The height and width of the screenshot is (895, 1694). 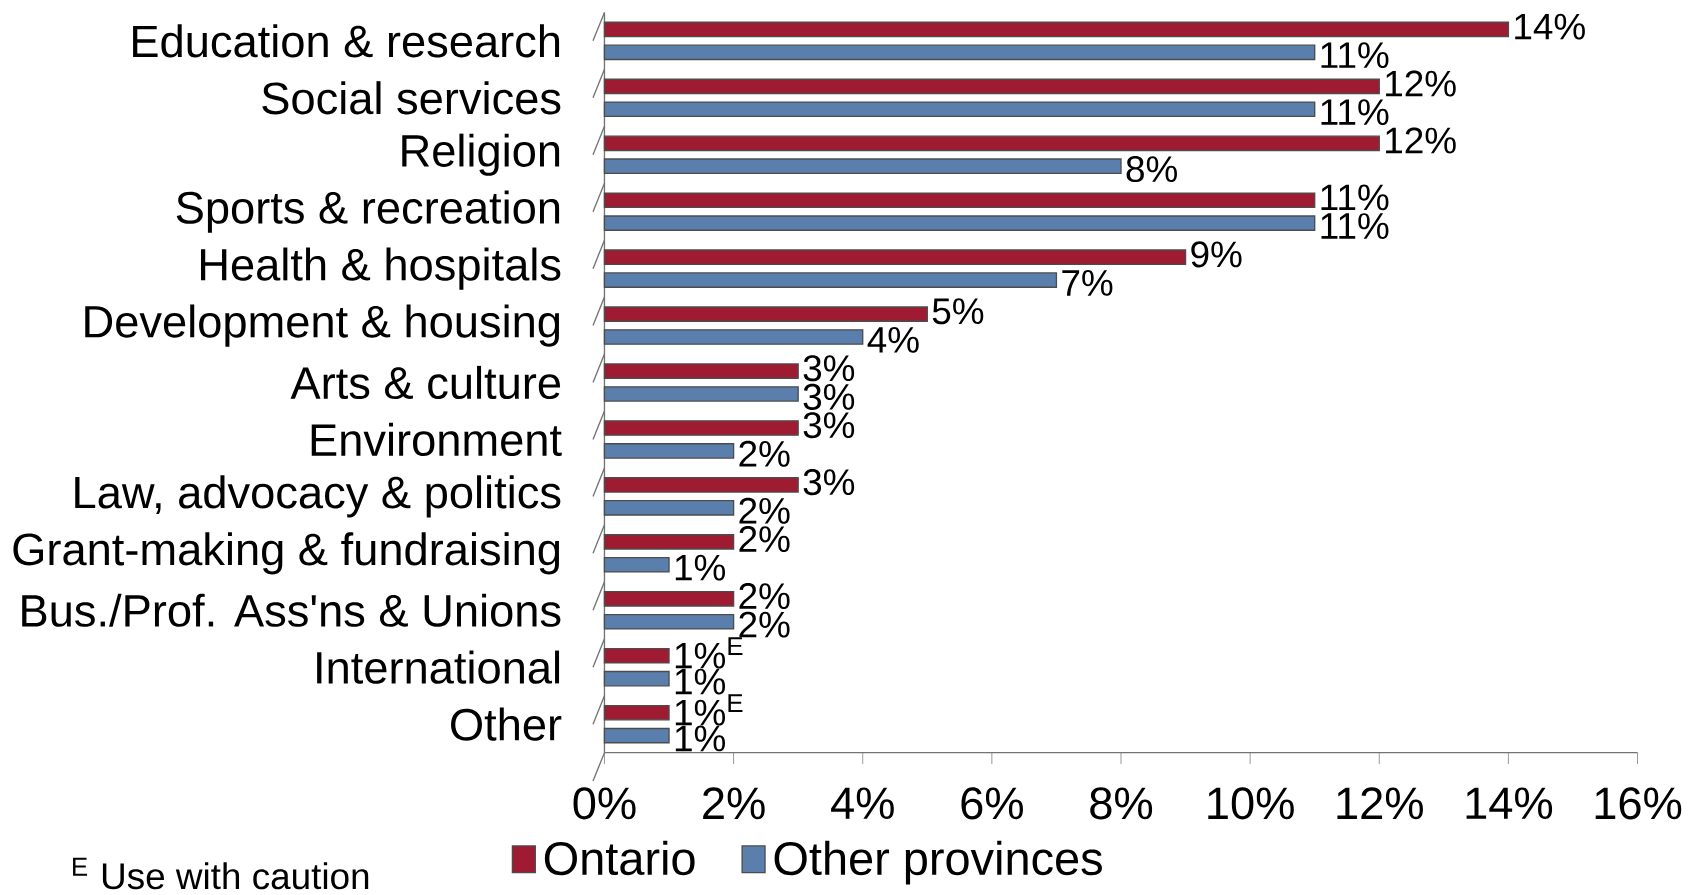 I want to click on x-tick-label: 8%, so click(x=1121, y=803).